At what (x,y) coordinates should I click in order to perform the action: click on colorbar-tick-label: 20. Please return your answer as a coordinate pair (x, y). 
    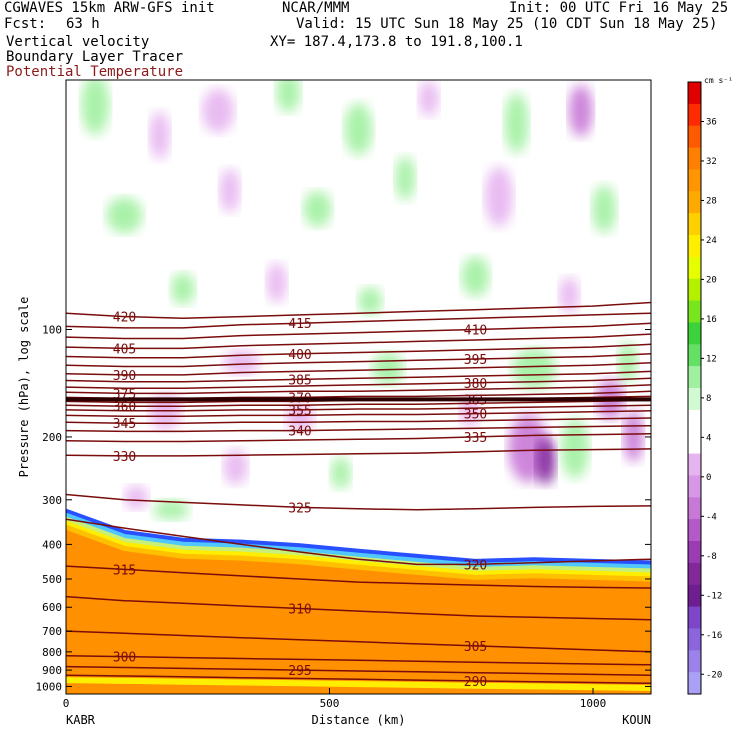
    Looking at the image, I should click on (711, 280).